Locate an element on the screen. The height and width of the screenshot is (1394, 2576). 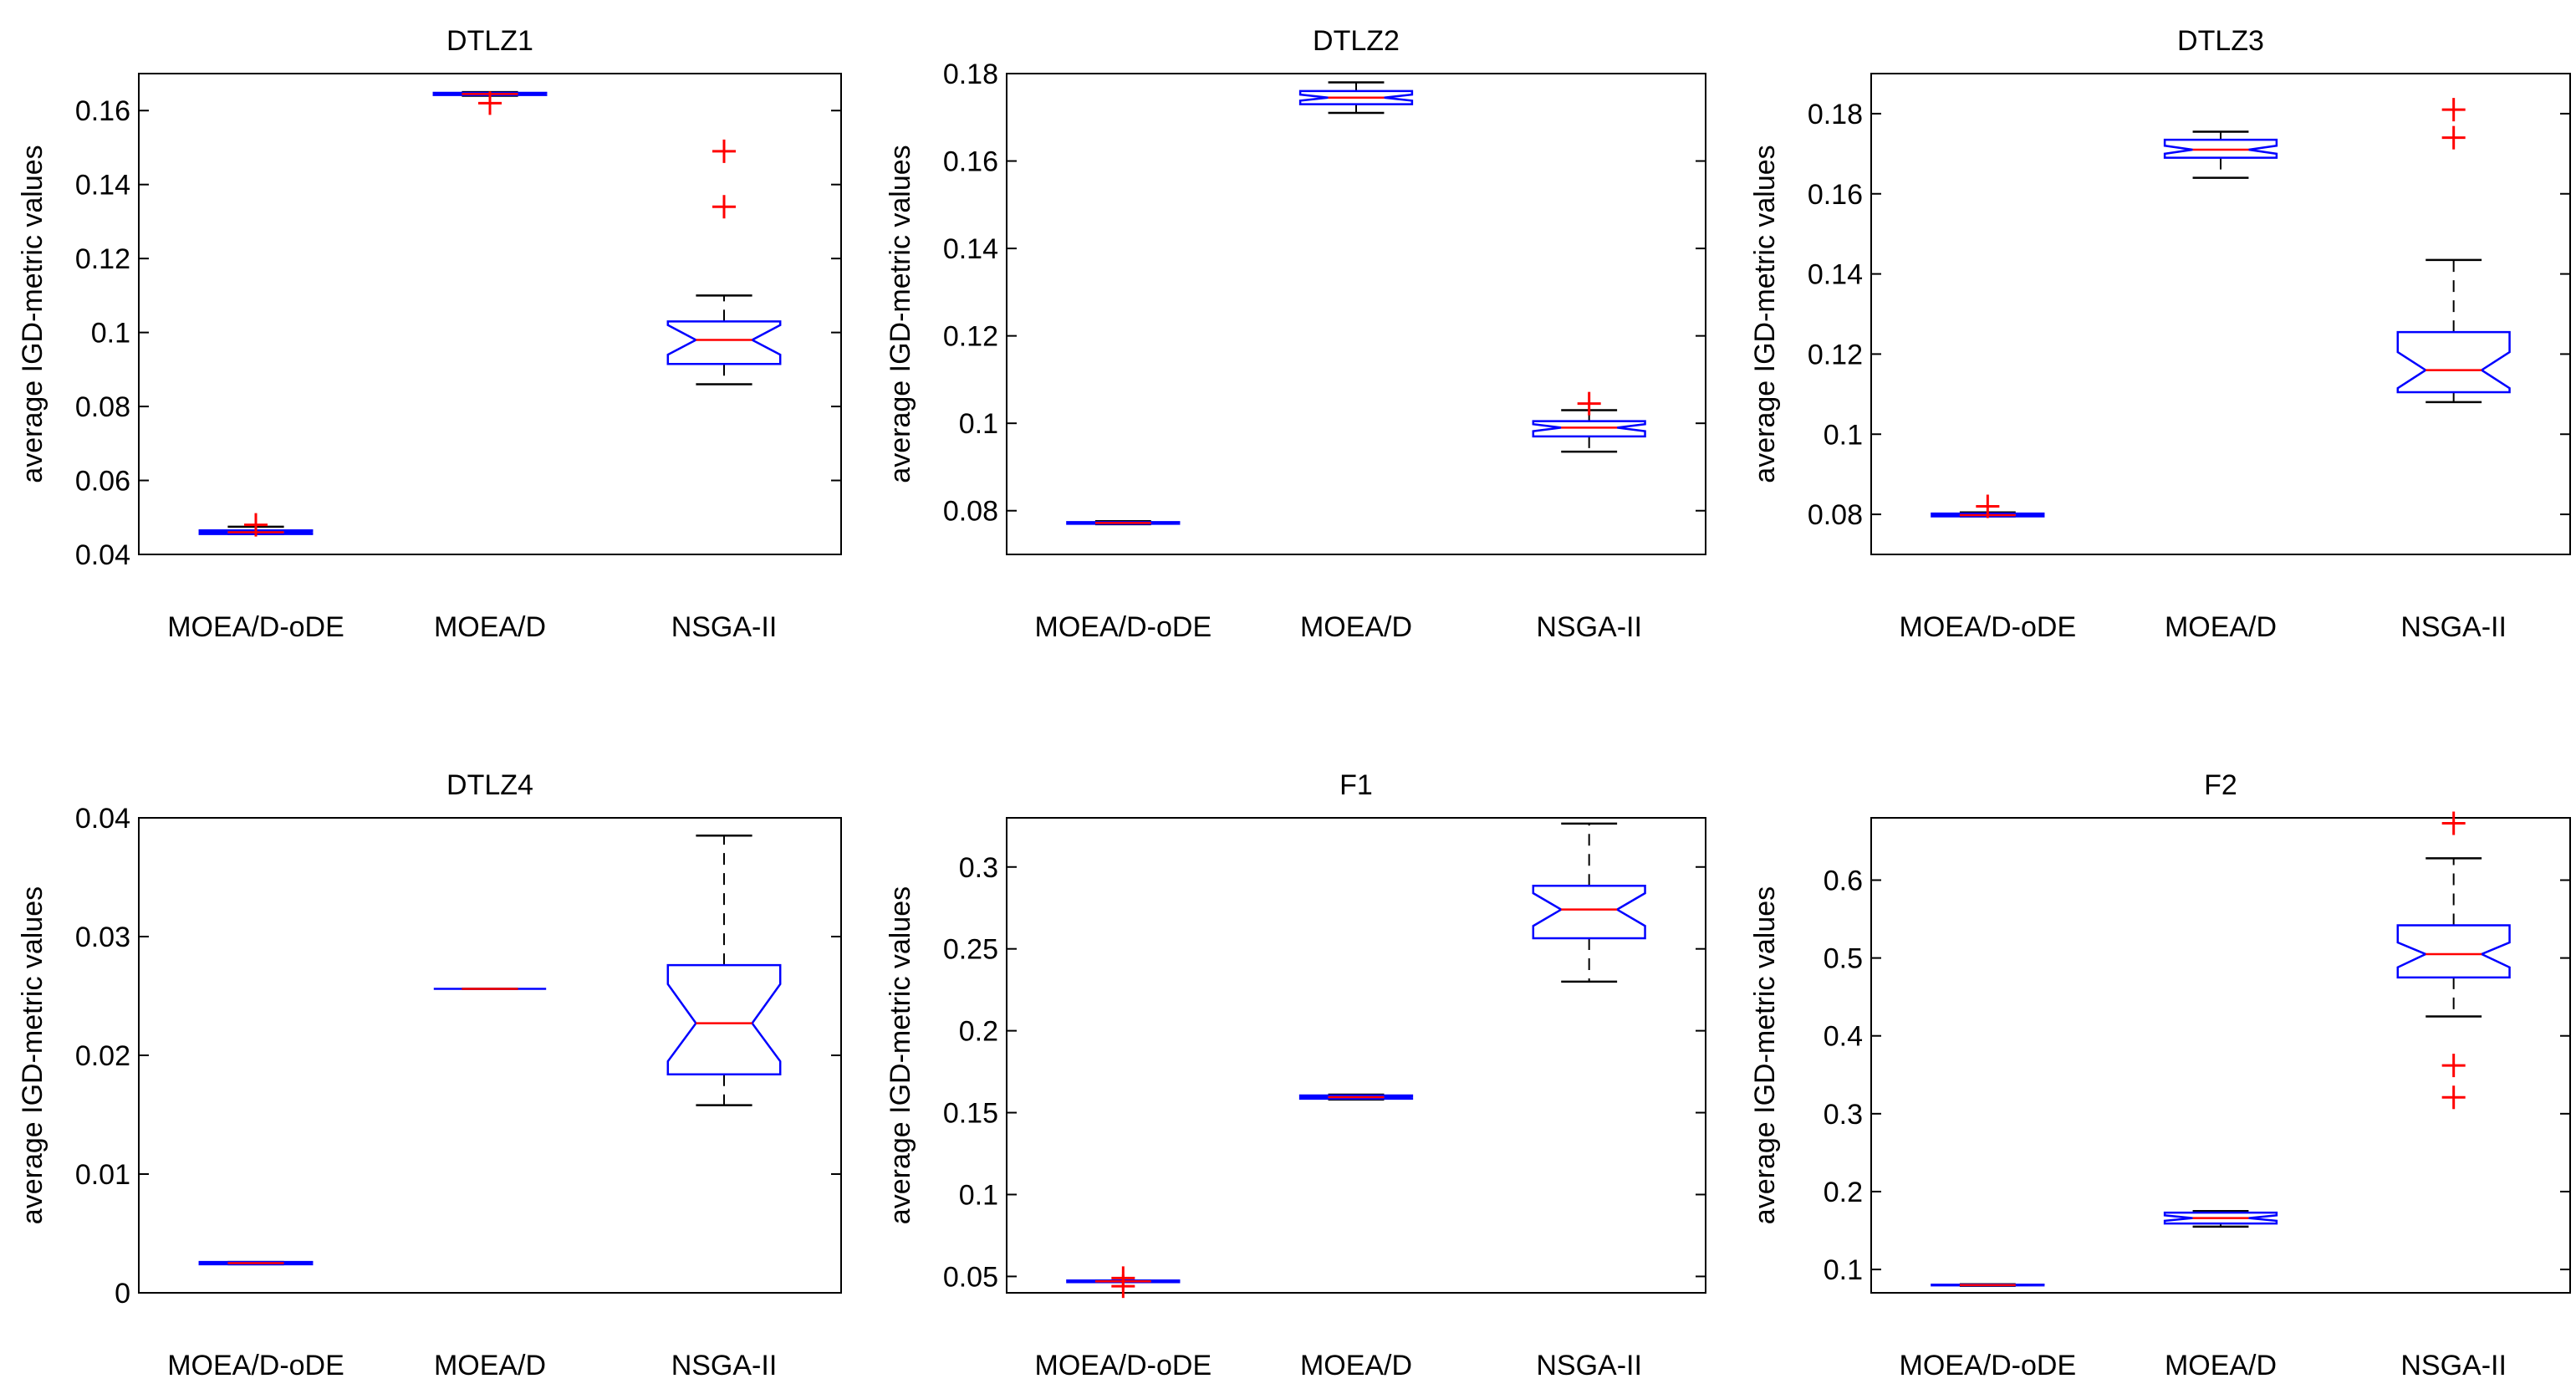
y-tick-label: 0.6 is located at coordinates (1844, 880).